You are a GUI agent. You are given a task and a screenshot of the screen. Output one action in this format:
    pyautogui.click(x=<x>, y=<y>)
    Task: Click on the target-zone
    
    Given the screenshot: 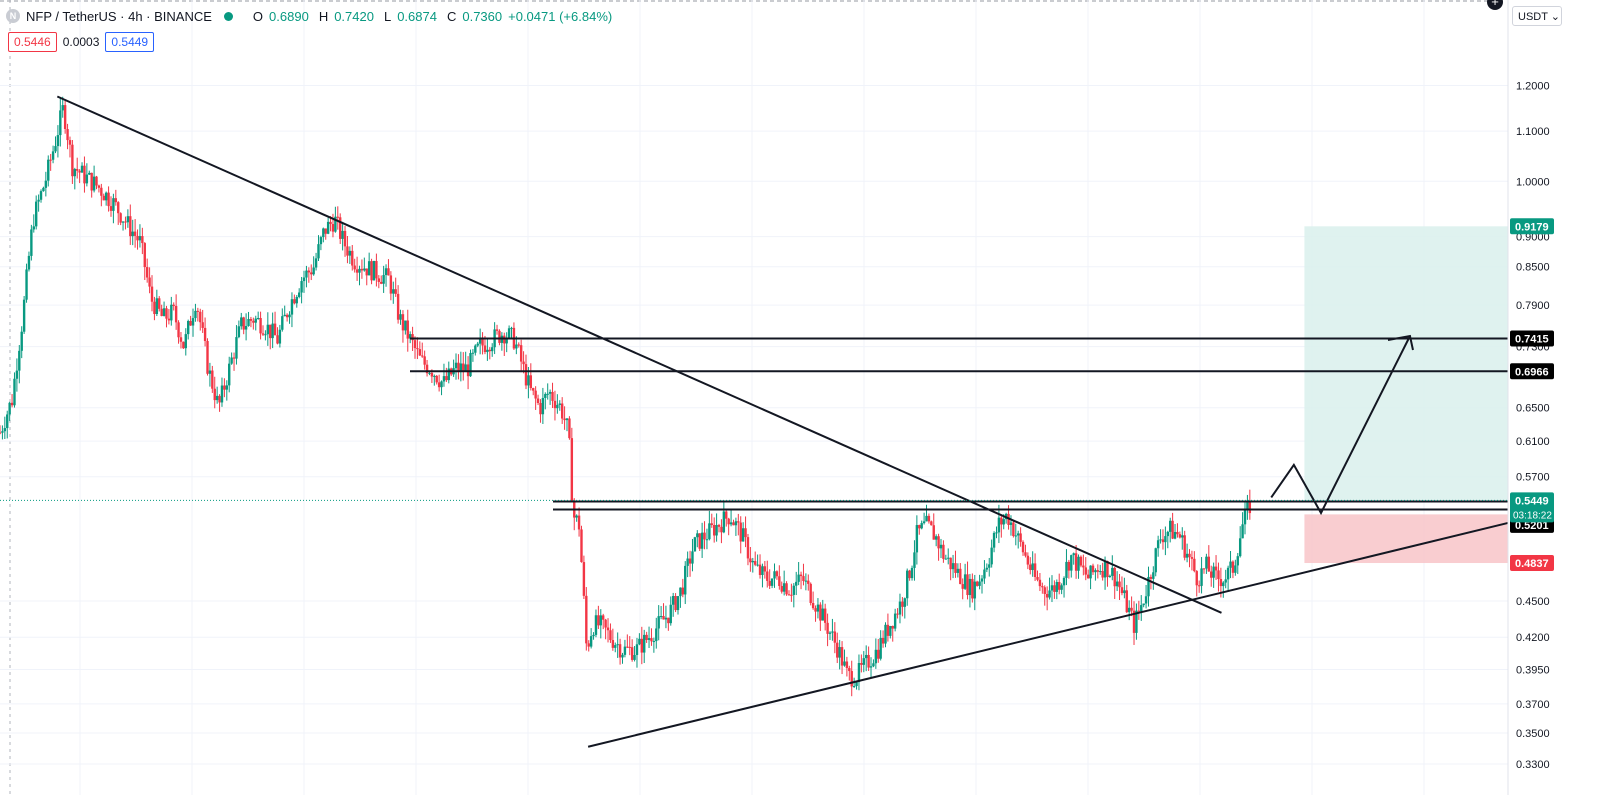 What is the action you would take?
    pyautogui.click(x=1406, y=363)
    